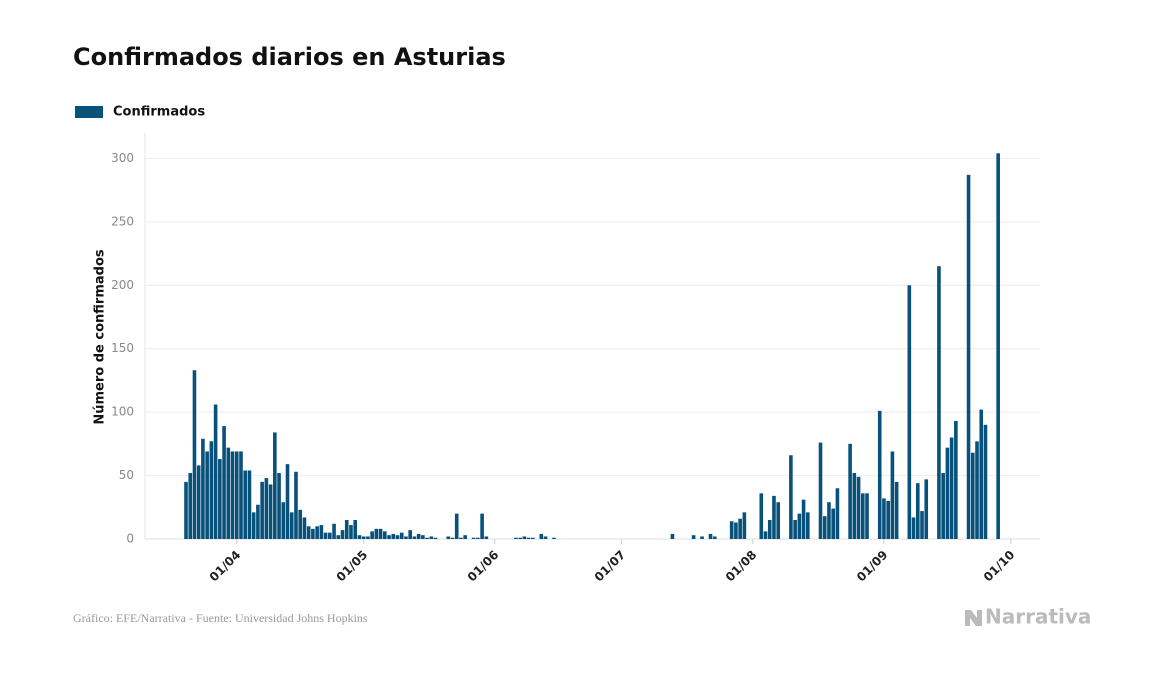 The image size is (1157, 674). I want to click on logo: Narrativa, so click(1038, 617).